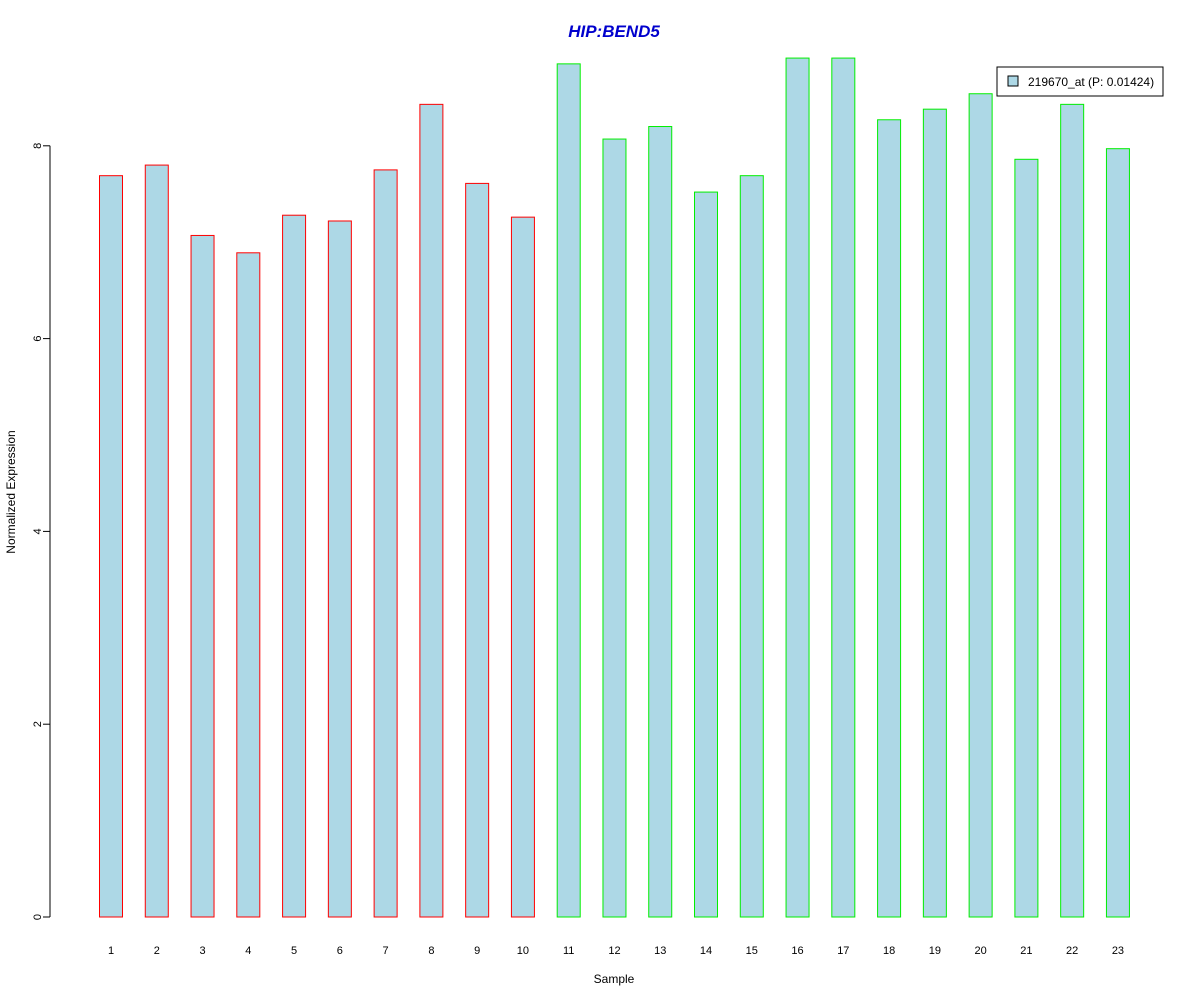 The image size is (1200, 1000). Describe the element at coordinates (477, 951) in the screenshot. I see `x-tick-label: 9` at that location.